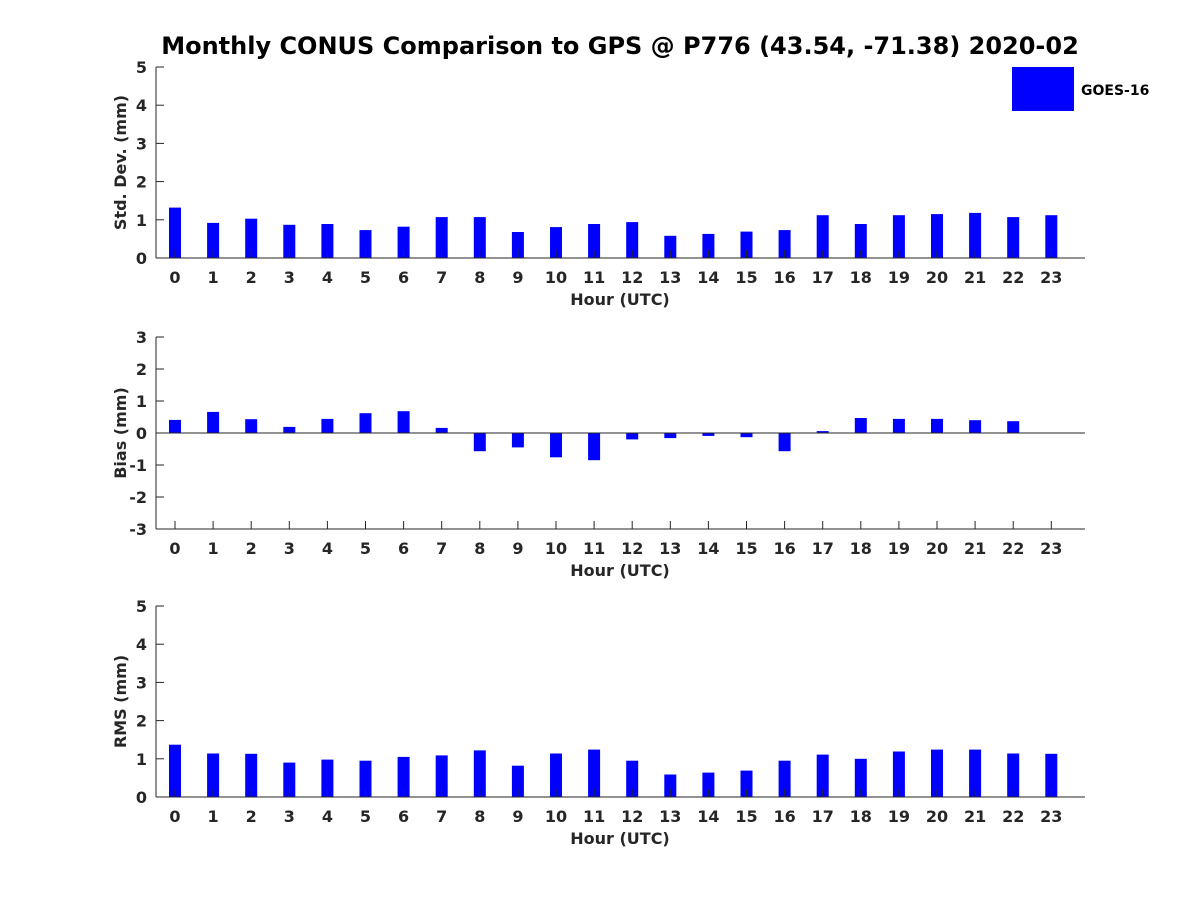 The image size is (1200, 900). What do you see at coordinates (441, 277) in the screenshot?
I see `std-dev-xtick-label: 7` at bounding box center [441, 277].